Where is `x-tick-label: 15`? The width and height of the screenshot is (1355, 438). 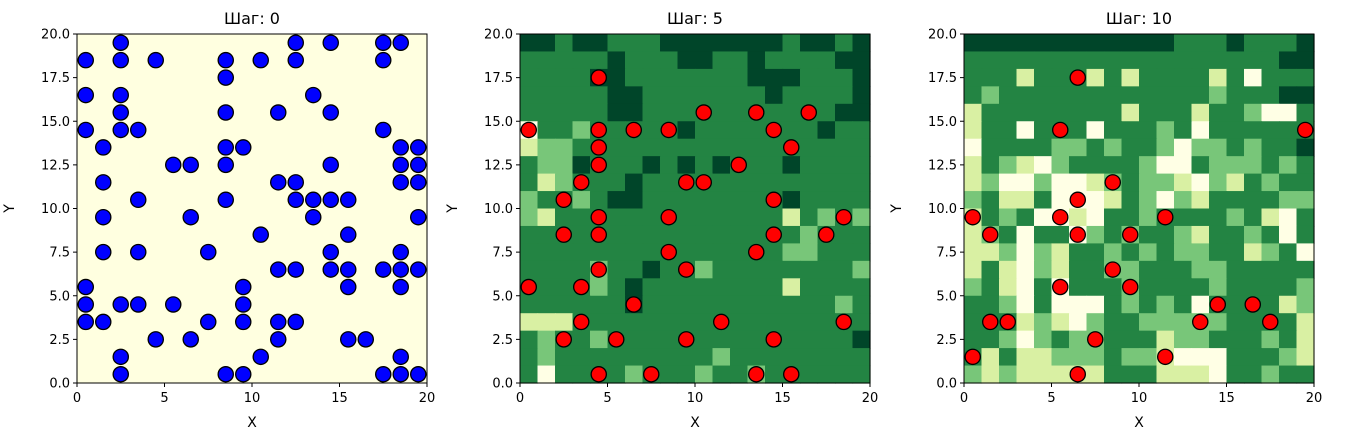
x-tick-label: 15 is located at coordinates (1226, 398).